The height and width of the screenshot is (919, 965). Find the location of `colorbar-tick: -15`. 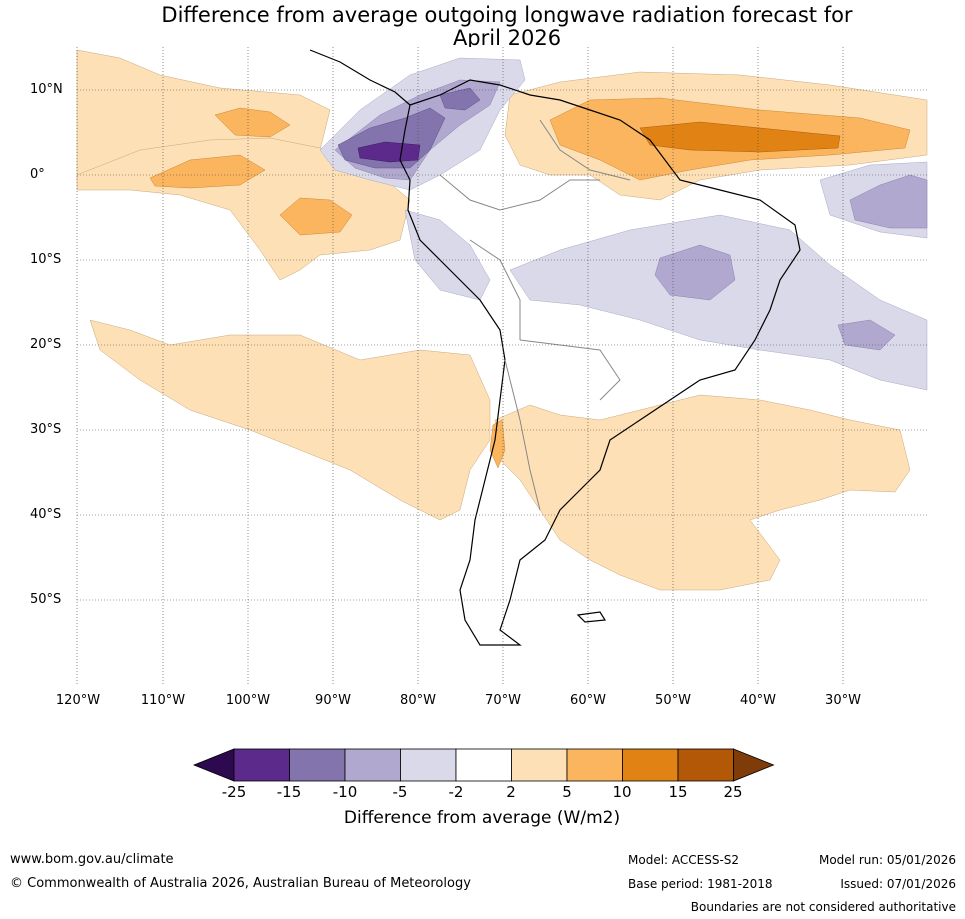

colorbar-tick: -15 is located at coordinates (289, 792).